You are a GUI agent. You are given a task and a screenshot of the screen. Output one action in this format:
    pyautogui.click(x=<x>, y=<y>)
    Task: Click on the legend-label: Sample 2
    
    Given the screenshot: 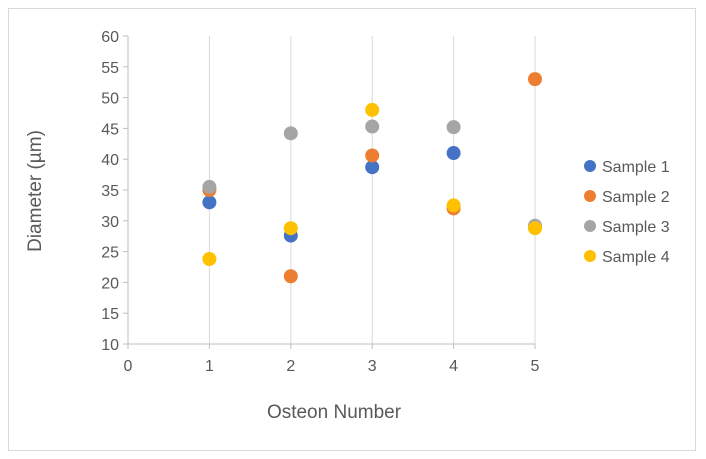 What is the action you would take?
    pyautogui.click(x=636, y=197)
    